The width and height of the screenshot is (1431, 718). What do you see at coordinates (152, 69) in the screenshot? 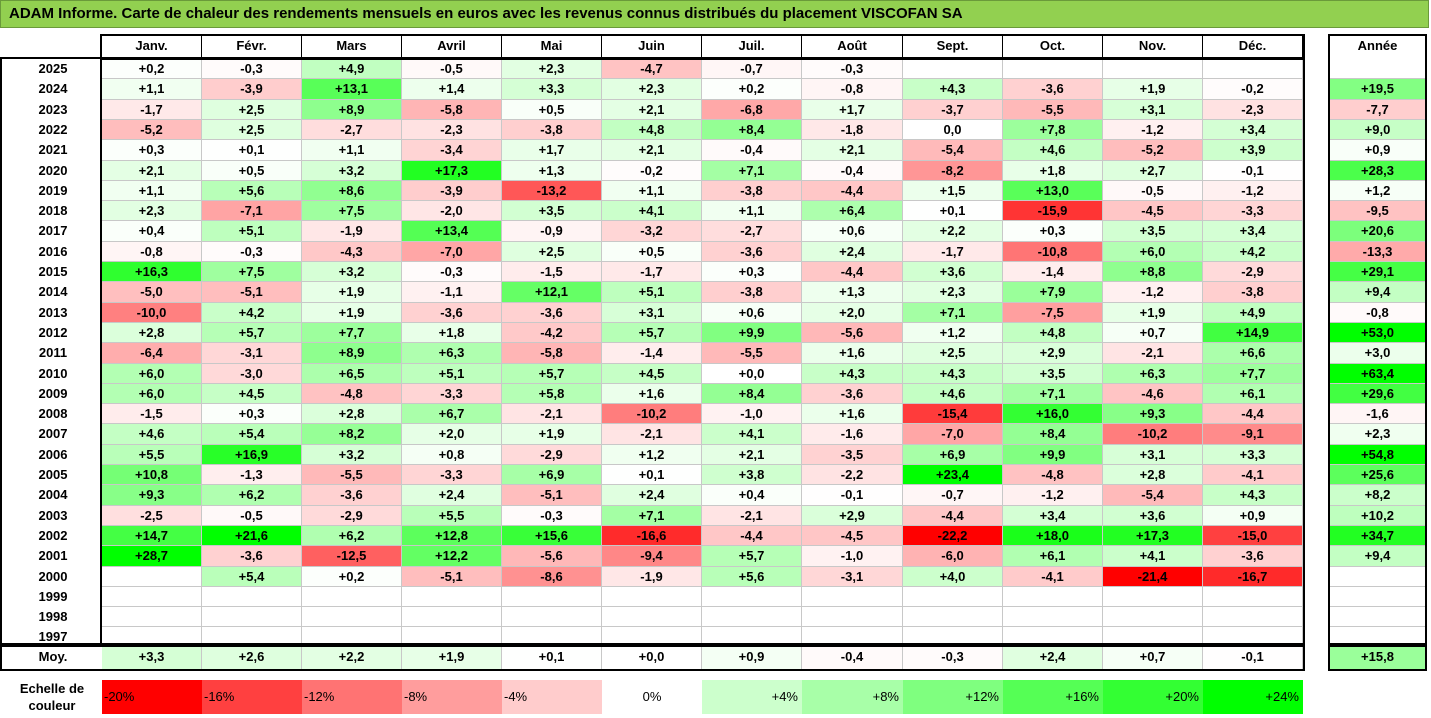
I see `heatmap-cell: +0,2` at bounding box center [152, 69].